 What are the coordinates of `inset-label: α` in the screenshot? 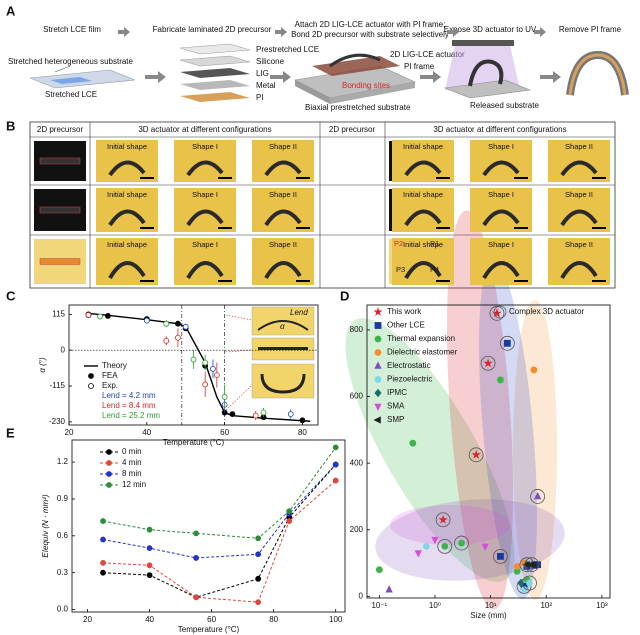 It's located at (282, 326).